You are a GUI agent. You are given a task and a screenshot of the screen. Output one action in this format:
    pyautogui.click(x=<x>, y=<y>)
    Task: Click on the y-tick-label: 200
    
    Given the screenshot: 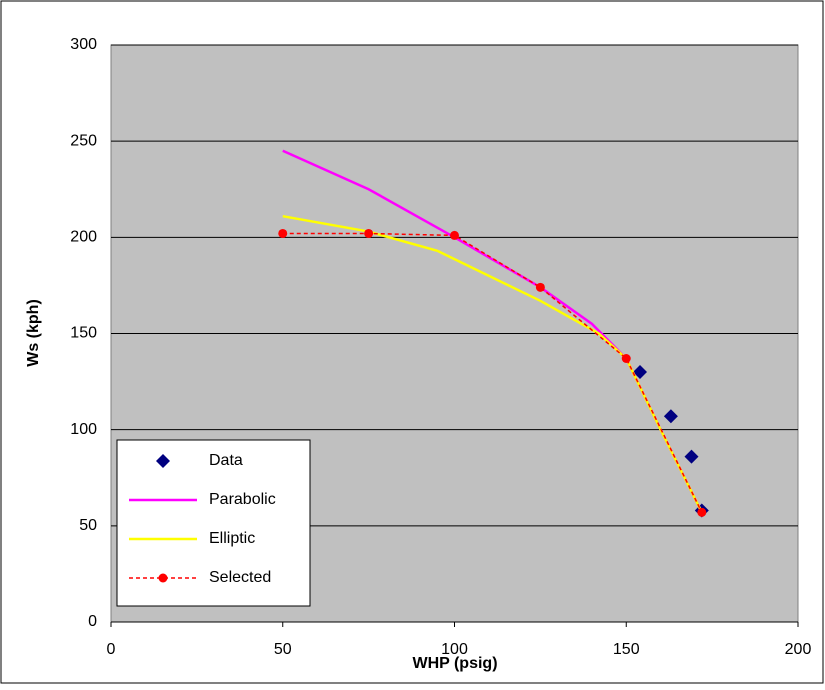 What is the action you would take?
    pyautogui.click(x=83, y=237)
    